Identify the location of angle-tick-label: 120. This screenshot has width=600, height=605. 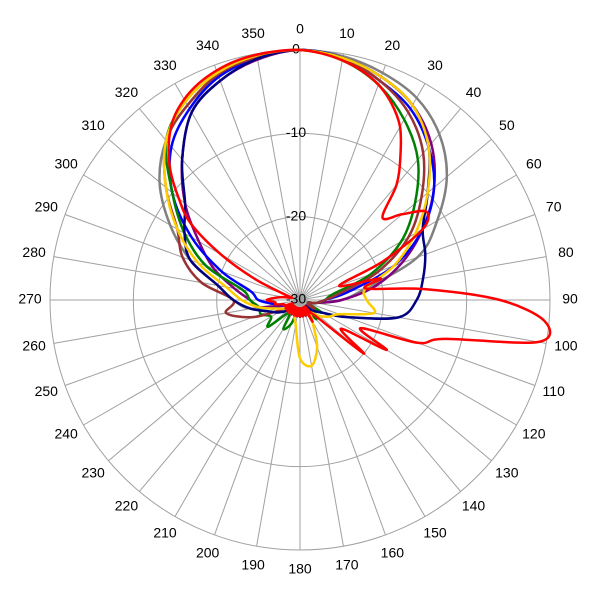
(534, 434).